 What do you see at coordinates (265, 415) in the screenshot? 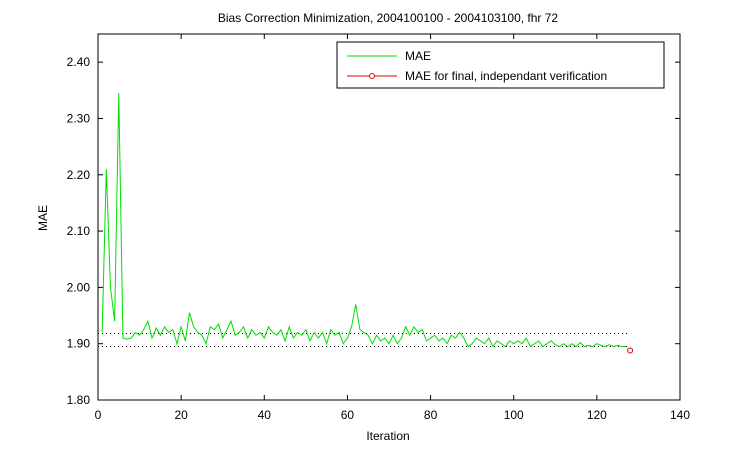
I see `x-tick-label: 40` at bounding box center [265, 415].